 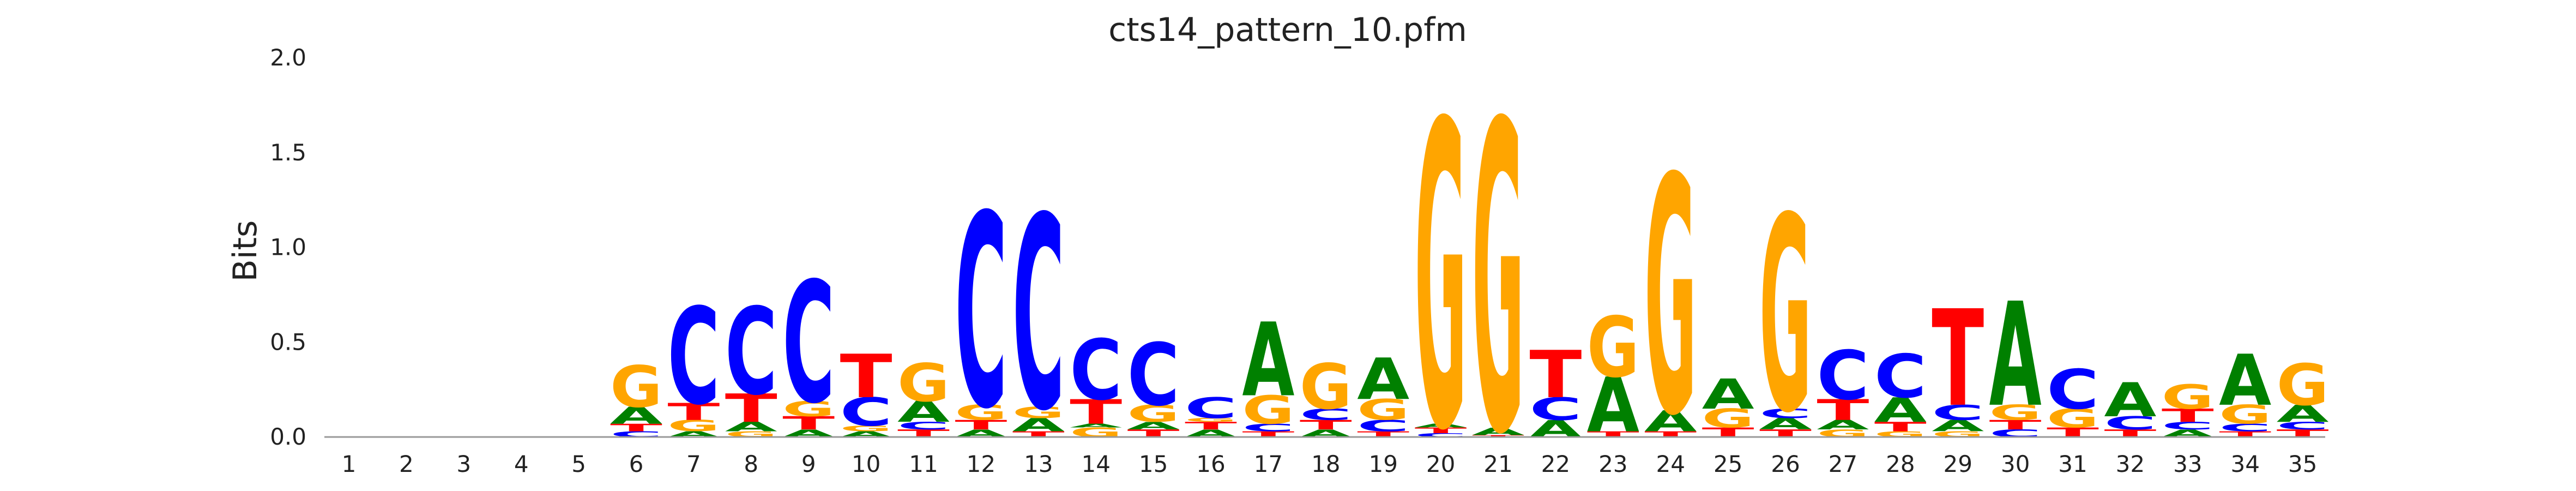 I want to click on x-tick-label: 12, so click(x=982, y=464).